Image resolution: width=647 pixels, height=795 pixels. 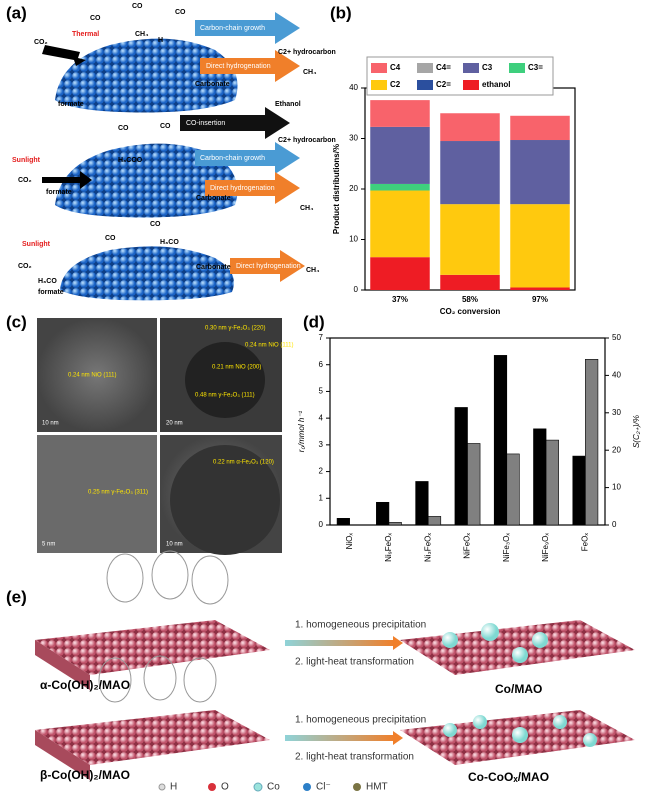 I want to click on y-tick-label: 10, so click(x=353, y=239).